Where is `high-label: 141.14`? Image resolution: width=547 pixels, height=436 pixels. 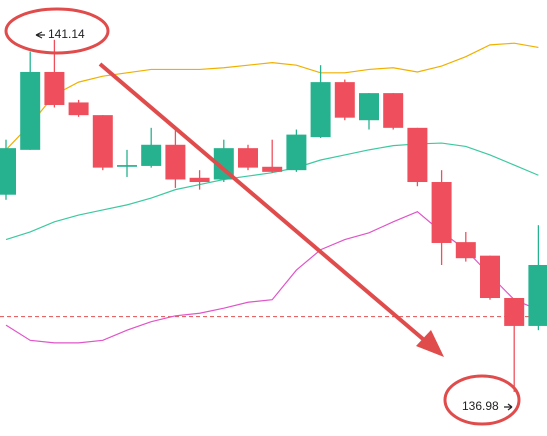
high-label: 141.14 is located at coordinates (66, 34).